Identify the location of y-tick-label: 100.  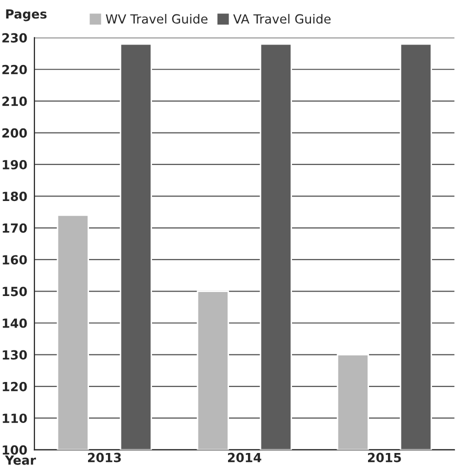
(14, 450).